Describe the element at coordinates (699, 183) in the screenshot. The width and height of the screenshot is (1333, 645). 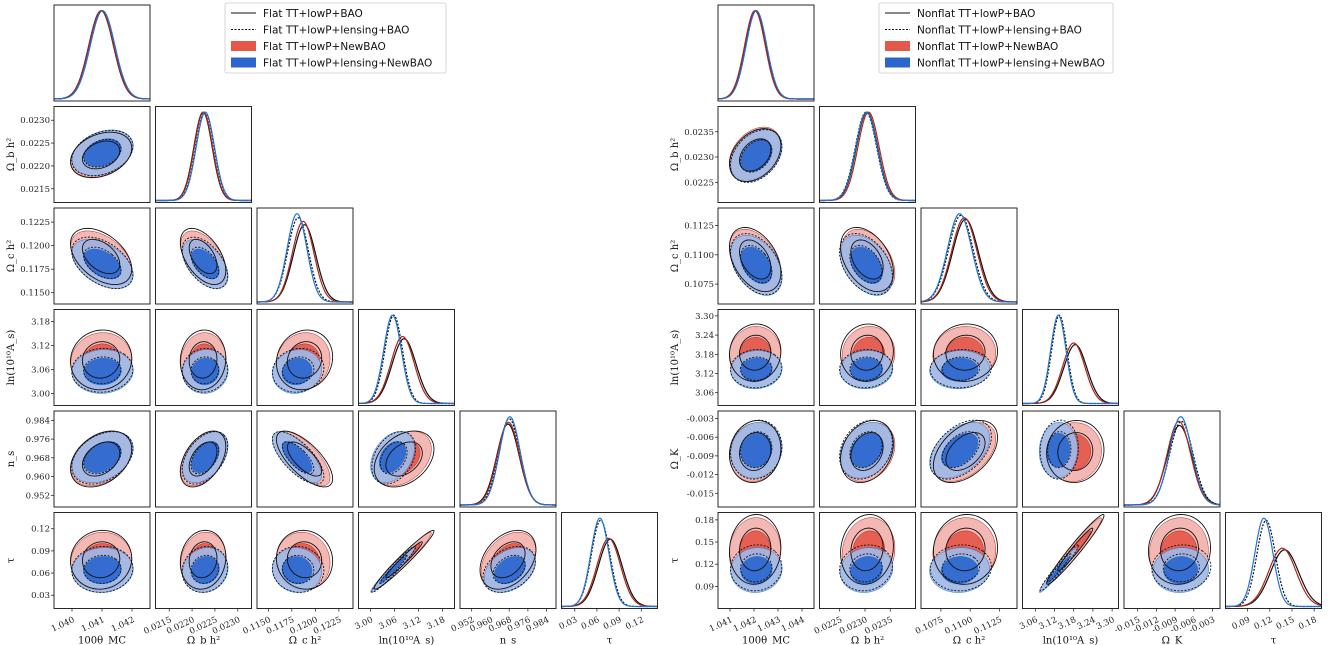
I see `y-tick-label: 0.0225` at that location.